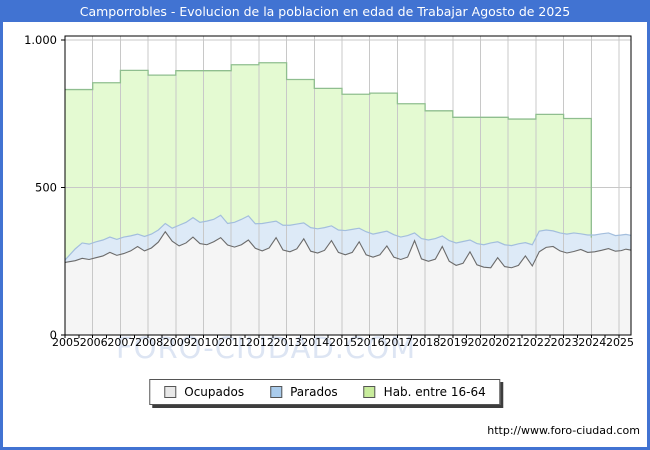  I want to click on legend-item-ocupados: Ocupados, so click(204, 392).